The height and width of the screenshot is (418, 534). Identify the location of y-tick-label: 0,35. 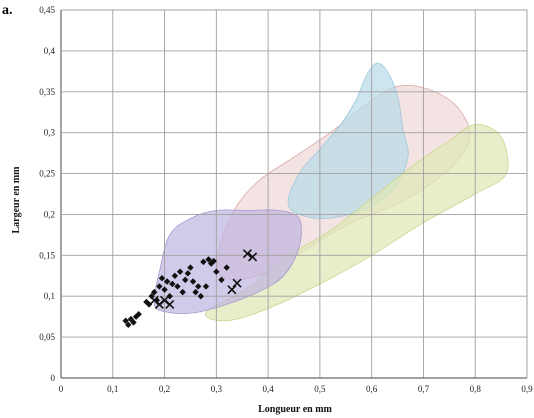
(47, 92).